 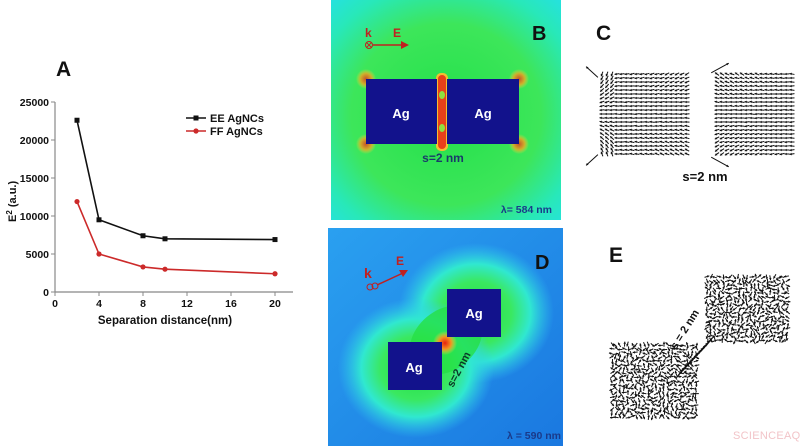 I want to click on ag-label-lower: Ag, so click(x=413, y=367).